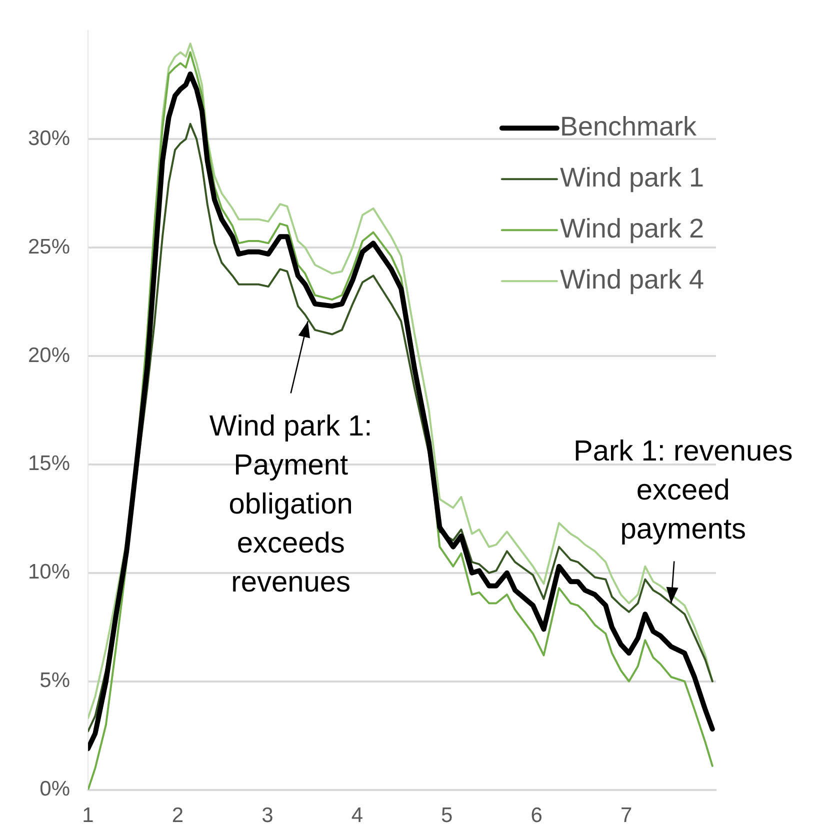 Image resolution: width=836 pixels, height=839 pixels. I want to click on legend-label: Wind park 4, so click(632, 279).